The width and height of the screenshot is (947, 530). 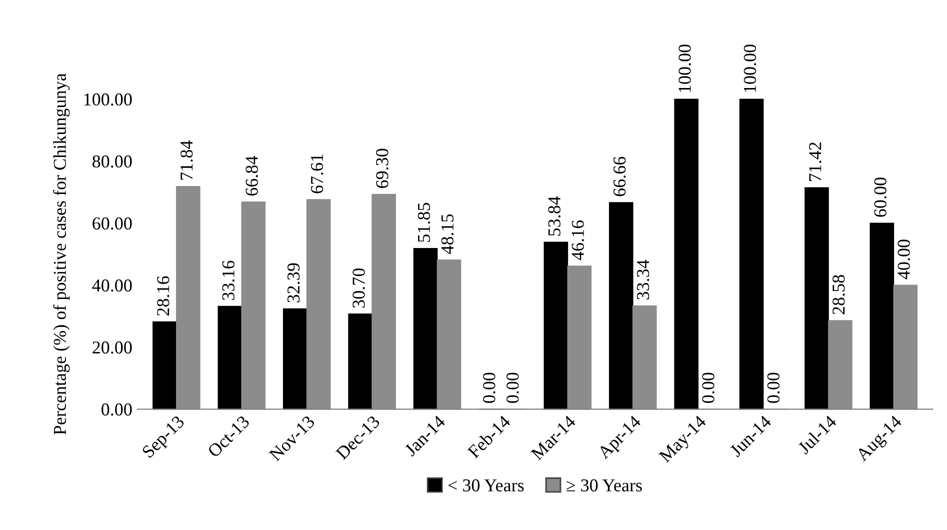 I want to click on data-label: 30.70, so click(x=358, y=288).